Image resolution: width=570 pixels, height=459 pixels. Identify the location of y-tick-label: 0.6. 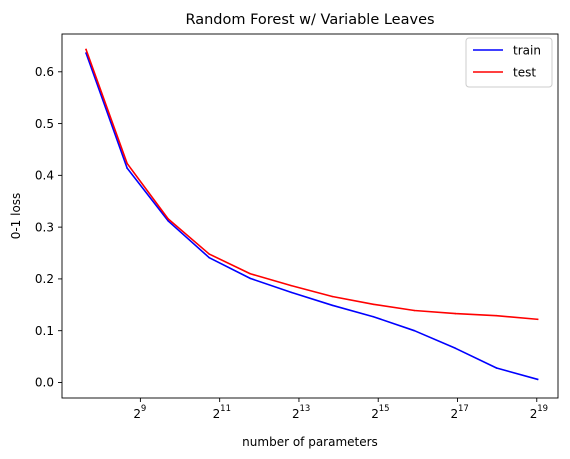
(44, 72).